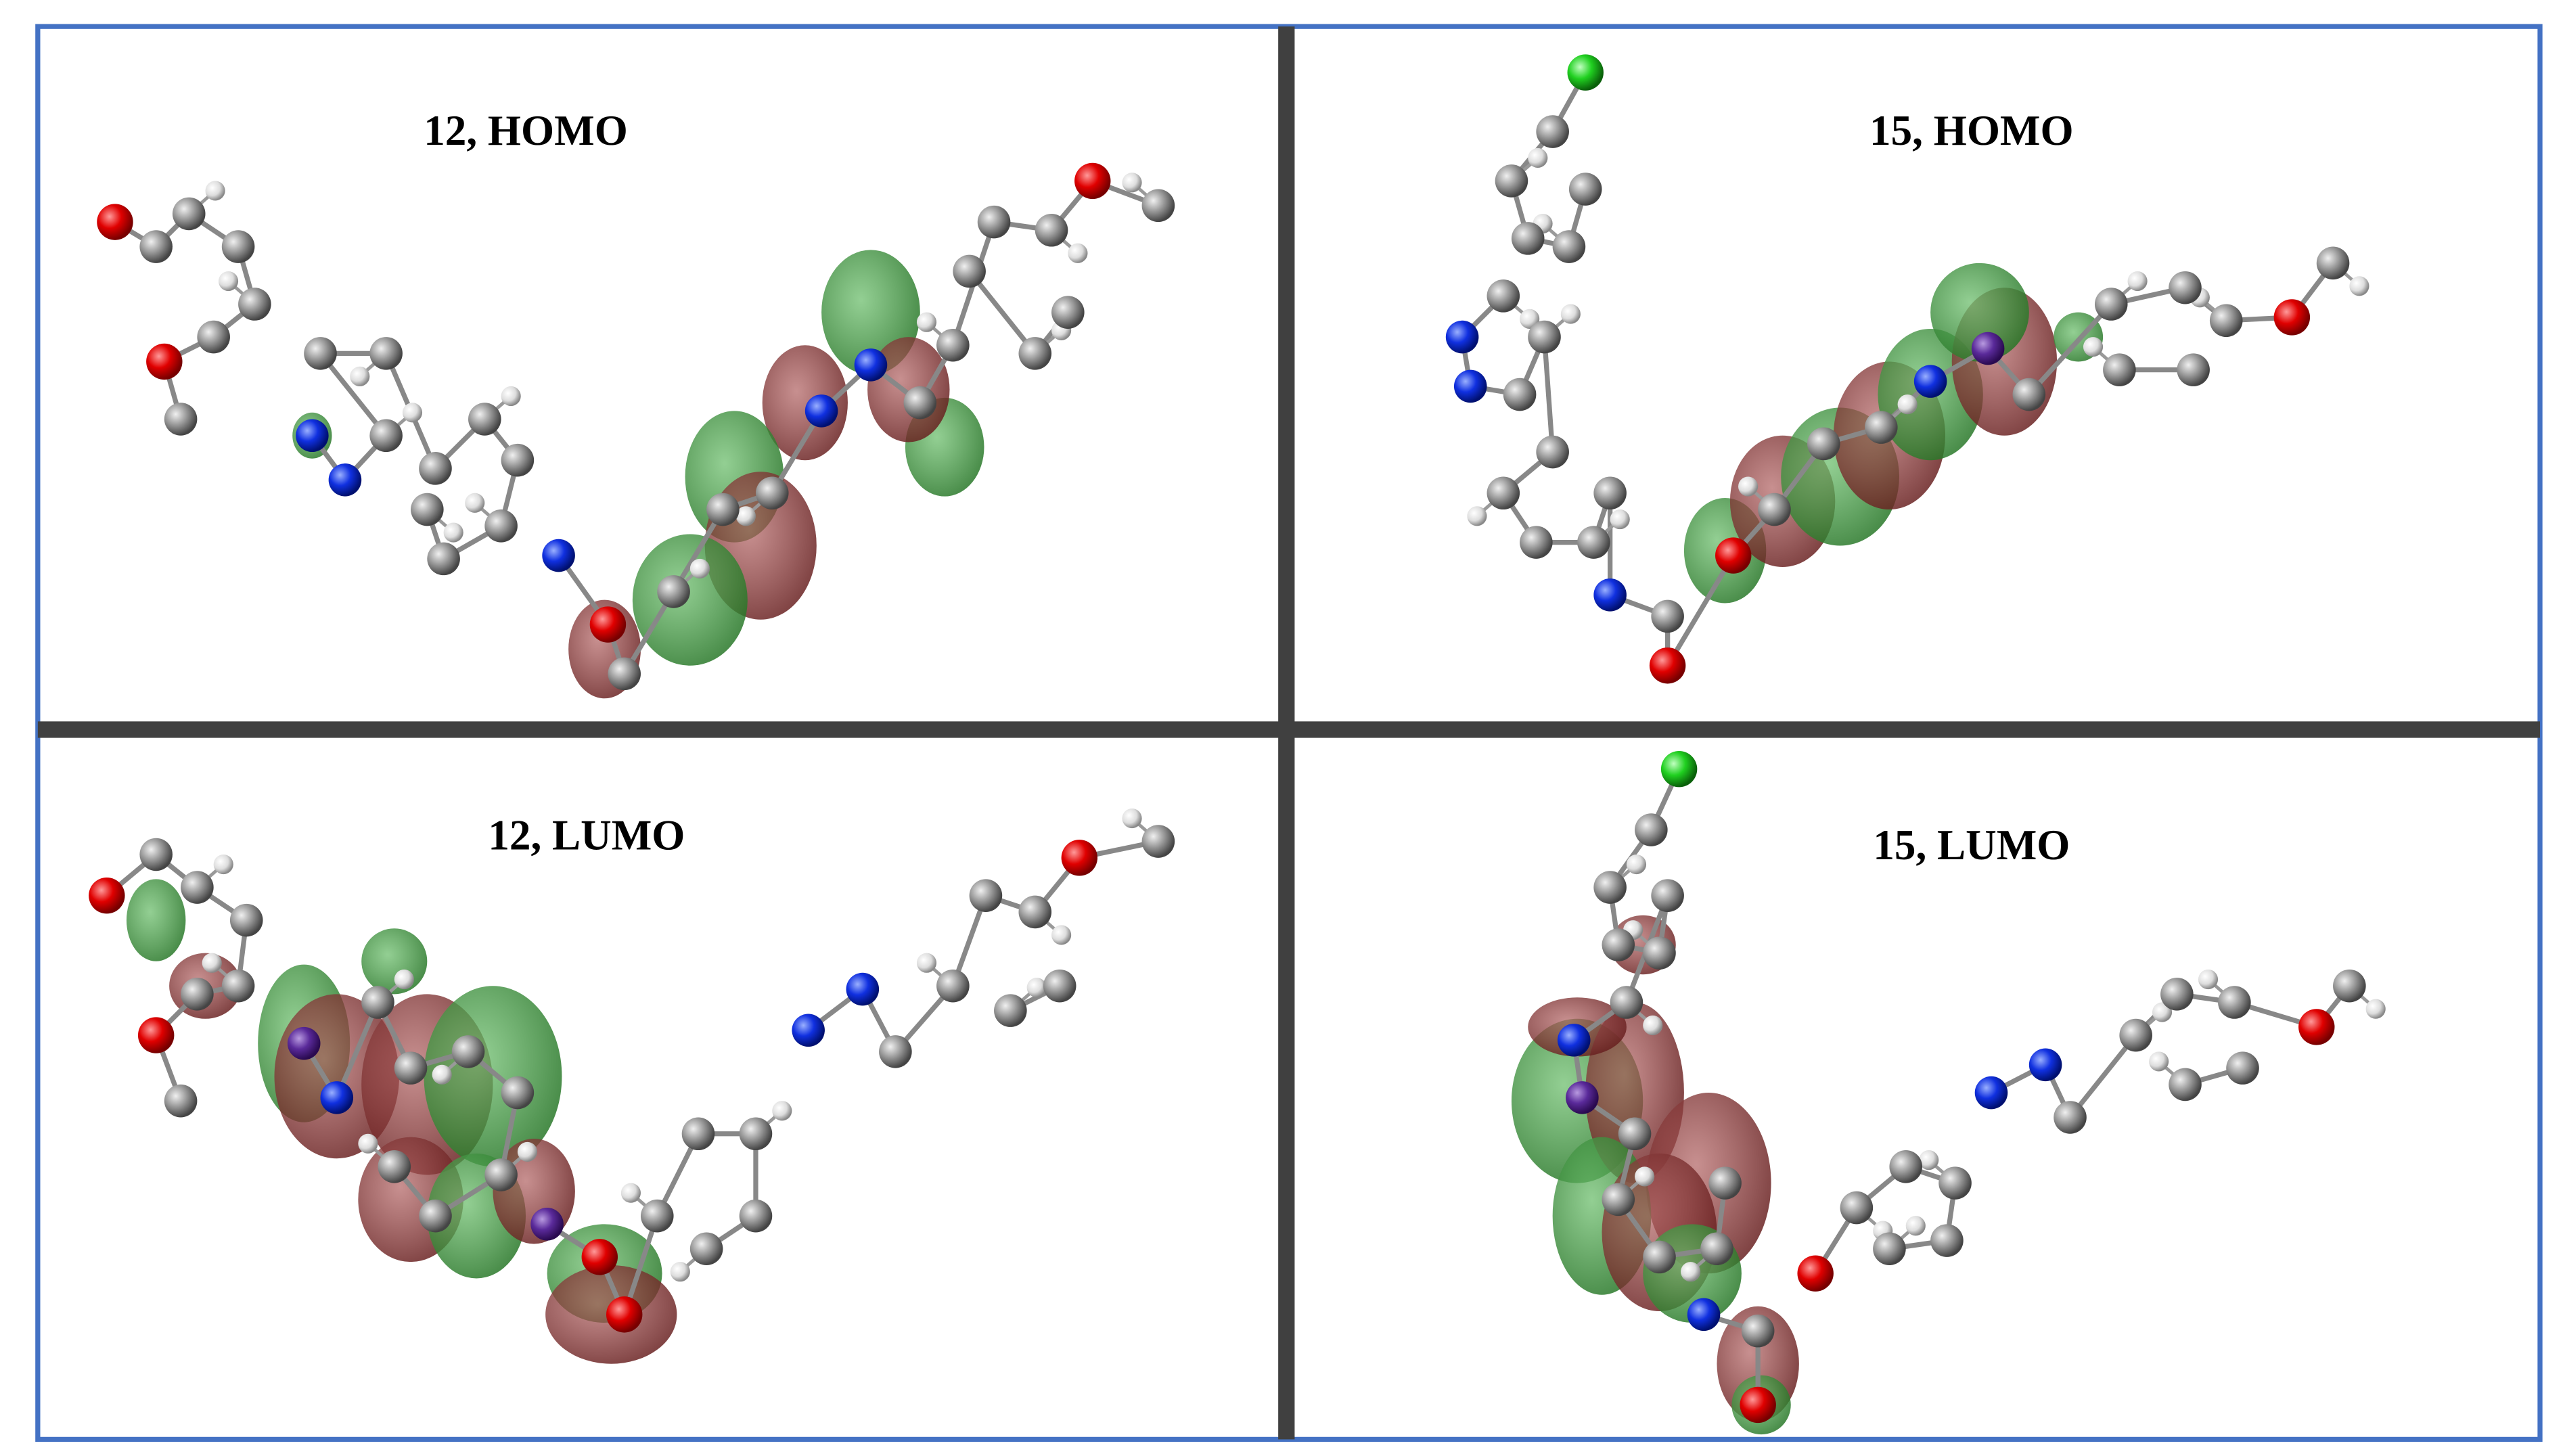 This screenshot has width=2563, height=1456. What do you see at coordinates (1971, 130) in the screenshot?
I see `panel-label: 15, HOMO` at bounding box center [1971, 130].